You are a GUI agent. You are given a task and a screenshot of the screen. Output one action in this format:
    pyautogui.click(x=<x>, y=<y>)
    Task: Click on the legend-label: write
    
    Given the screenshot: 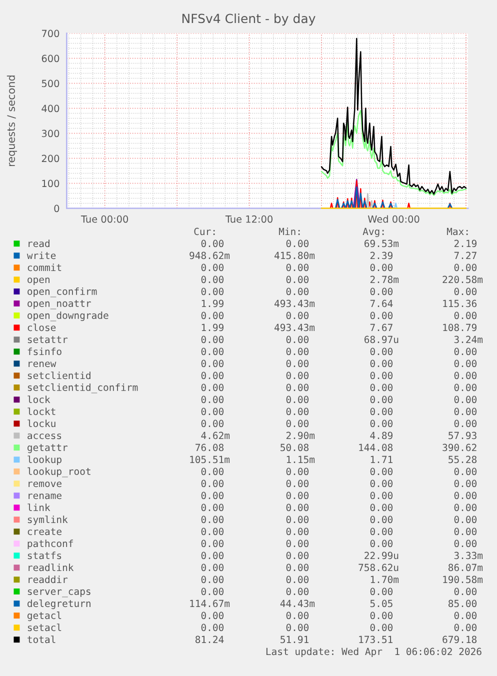 What is the action you would take?
    pyautogui.click(x=41, y=256)
    